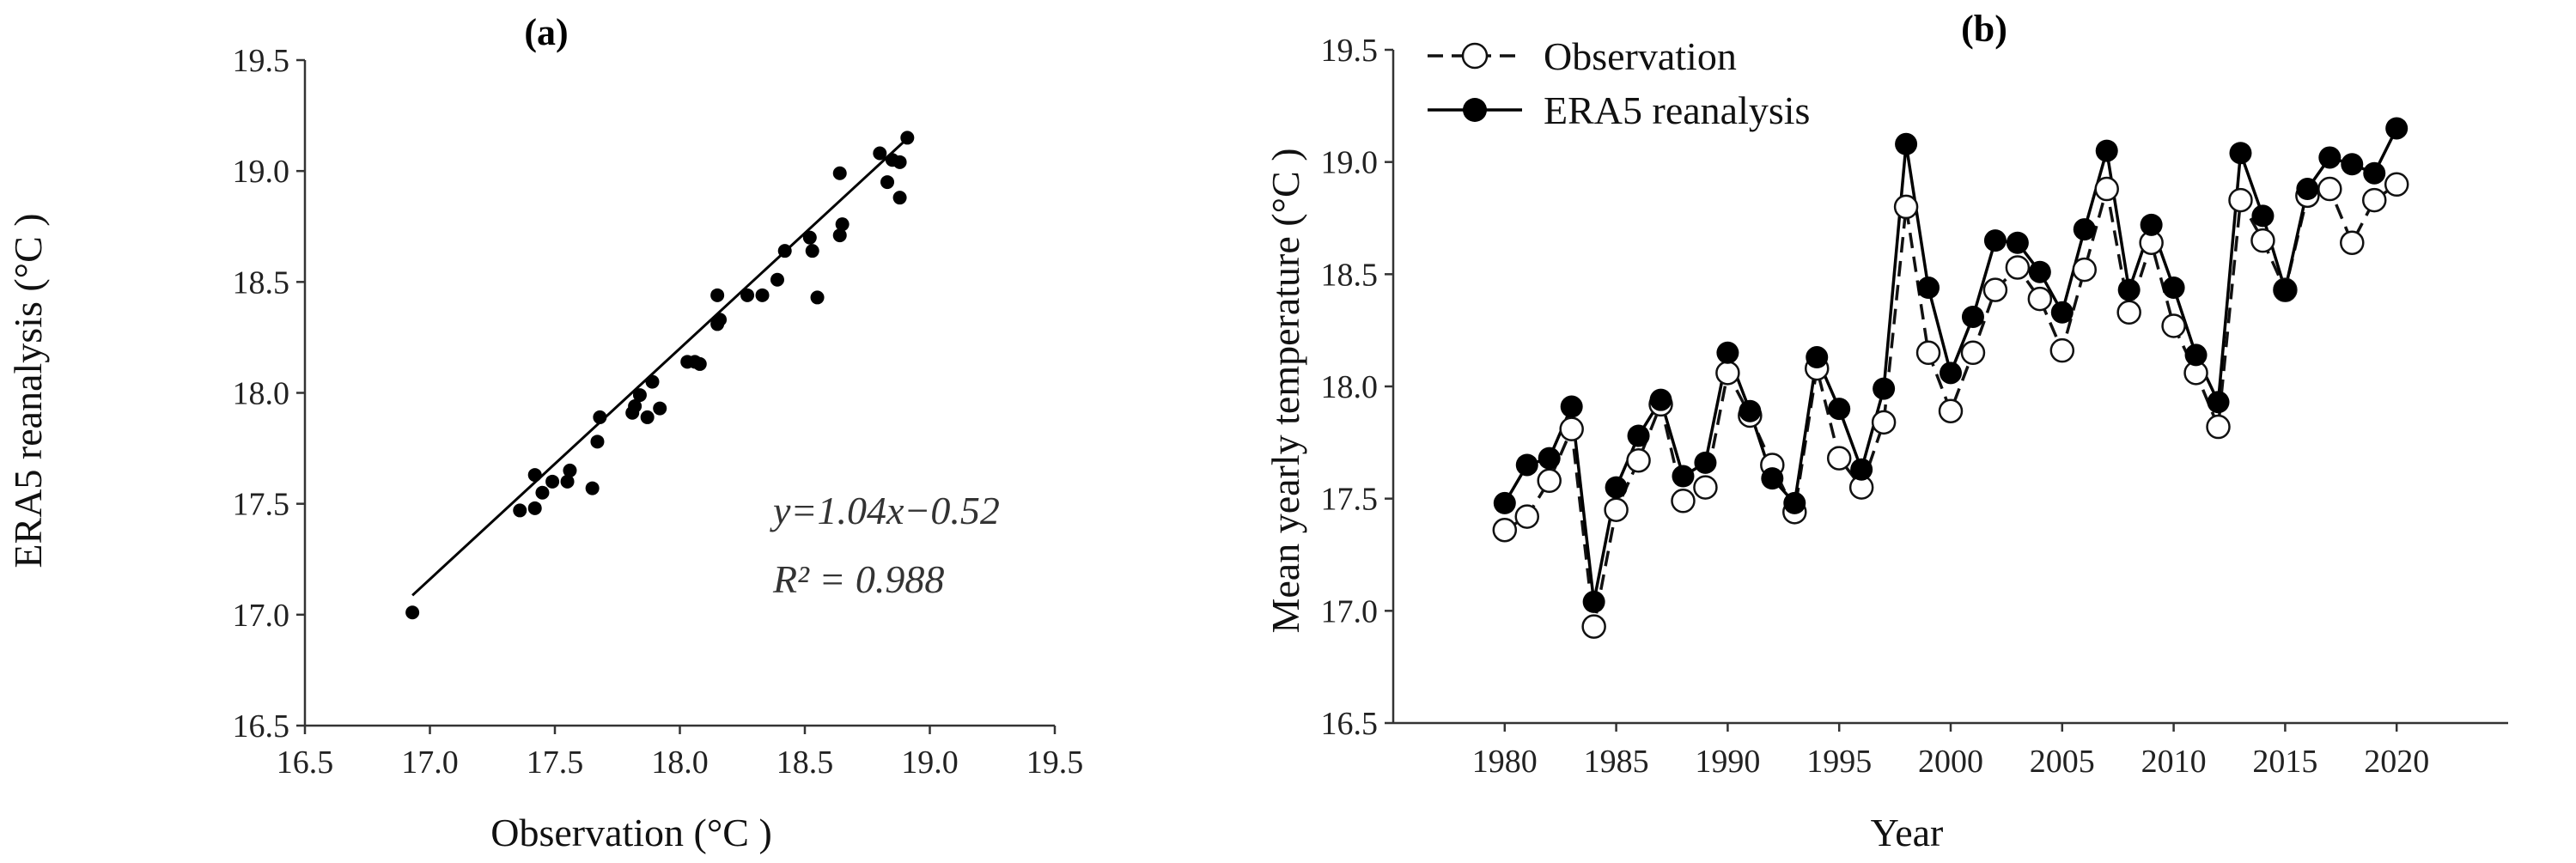 The image size is (2576, 863). Describe the element at coordinates (1839, 762) in the screenshot. I see `x-tick-label: 1995` at that location.